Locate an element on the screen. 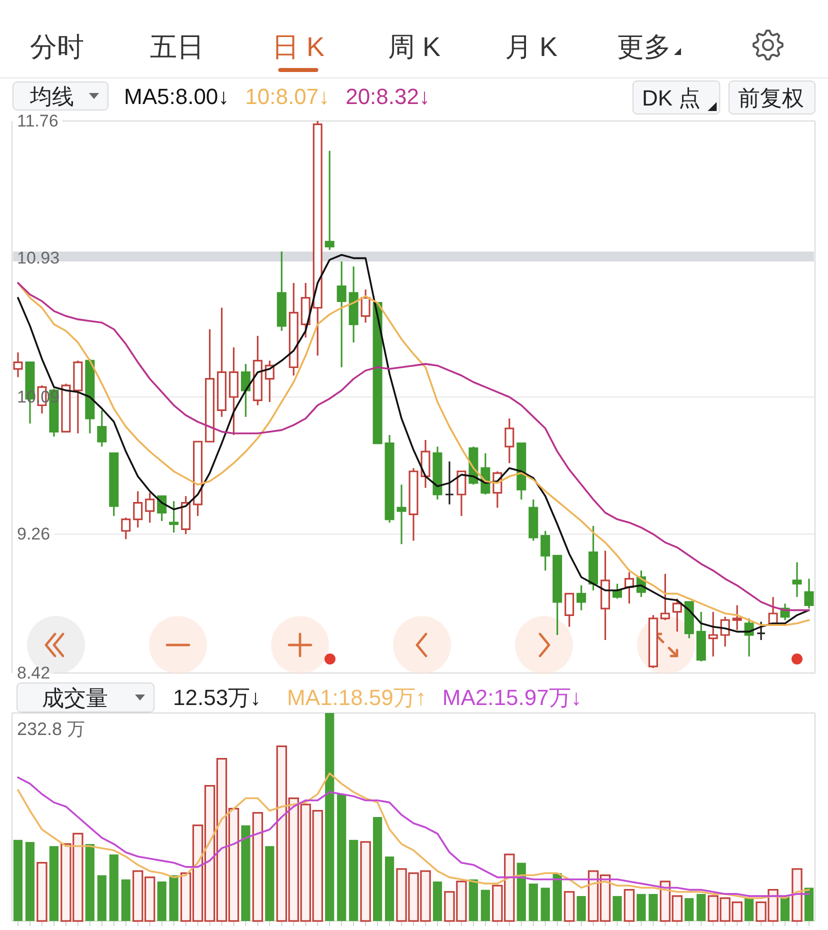 Image resolution: width=828 pixels, height=930 pixels. text: 更多 is located at coordinates (644, 47).